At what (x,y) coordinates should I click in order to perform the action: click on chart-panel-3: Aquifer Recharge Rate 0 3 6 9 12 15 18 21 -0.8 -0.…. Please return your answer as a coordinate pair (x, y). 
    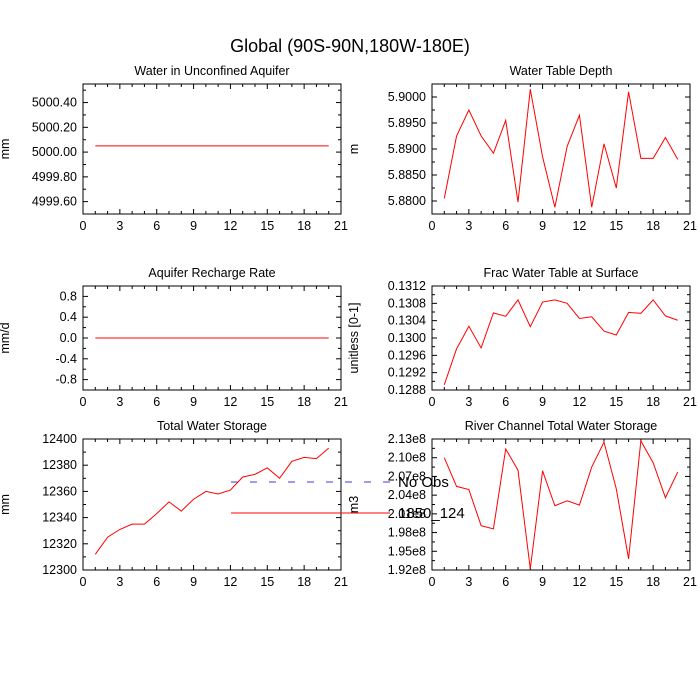
    Looking at the image, I should click on (174, 337).